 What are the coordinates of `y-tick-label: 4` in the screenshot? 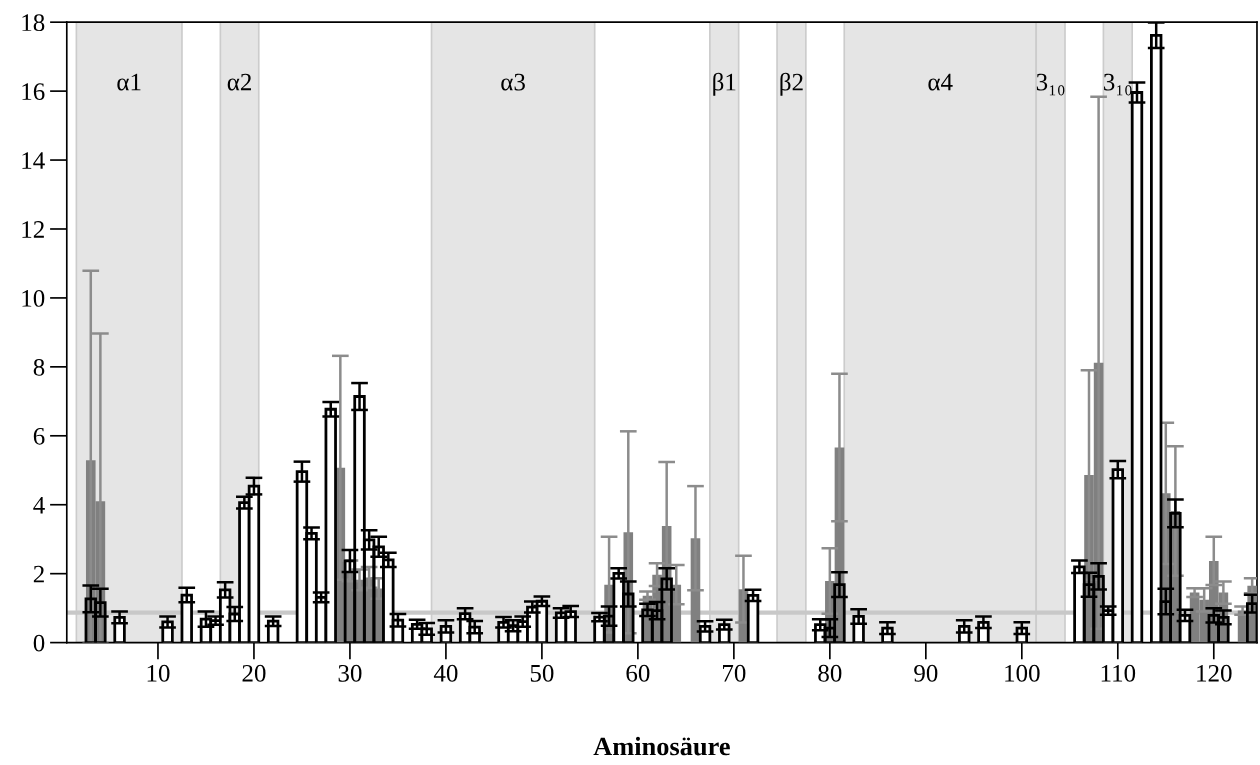 It's located at (39, 505).